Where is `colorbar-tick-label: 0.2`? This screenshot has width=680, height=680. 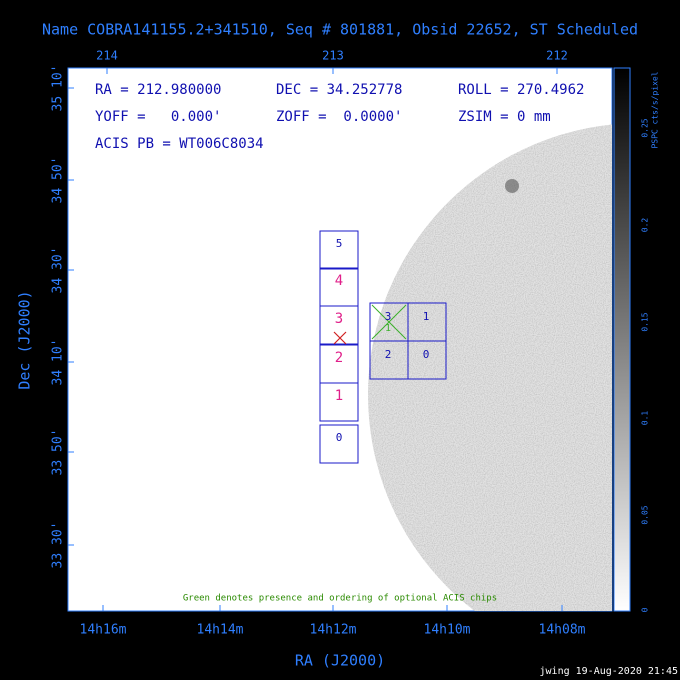 colorbar-tick-label: 0.2 is located at coordinates (645, 225).